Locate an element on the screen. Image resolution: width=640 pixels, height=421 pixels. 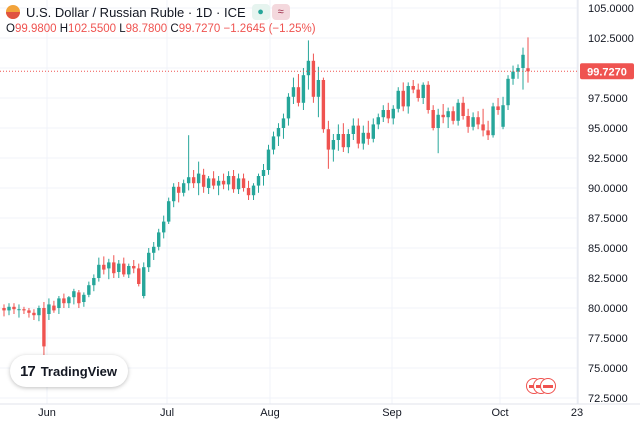
status-pills: ● ≈ is located at coordinates (270, 12).